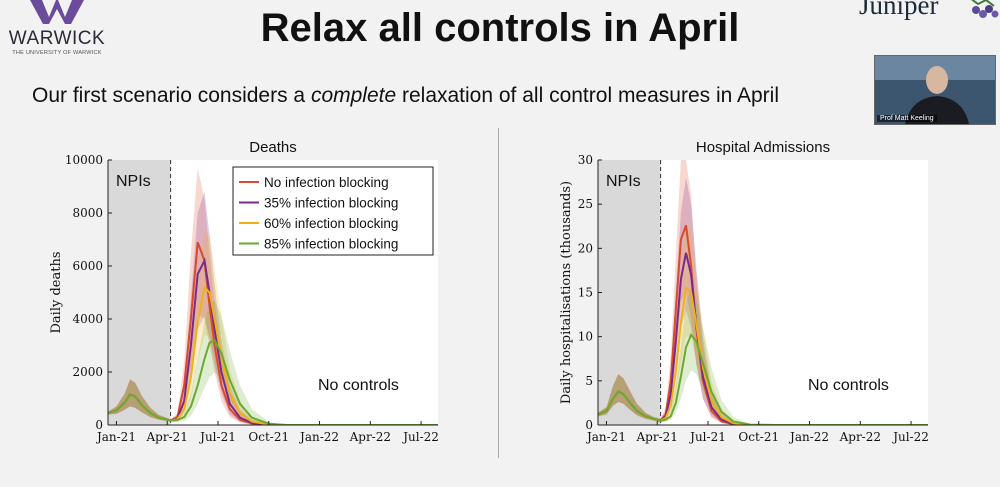 The height and width of the screenshot is (487, 1000). Describe the element at coordinates (87, 213) in the screenshot. I see `y-tick-label: 8000` at that location.